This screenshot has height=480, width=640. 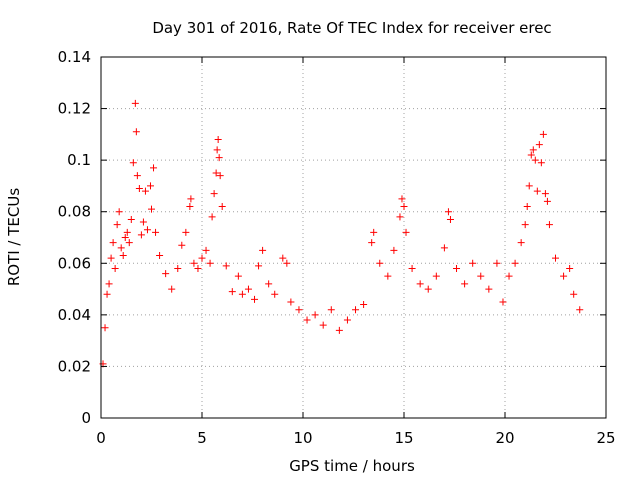 What do you see at coordinates (74, 366) in the screenshot?
I see `y-tick-label: 0.02` at bounding box center [74, 366].